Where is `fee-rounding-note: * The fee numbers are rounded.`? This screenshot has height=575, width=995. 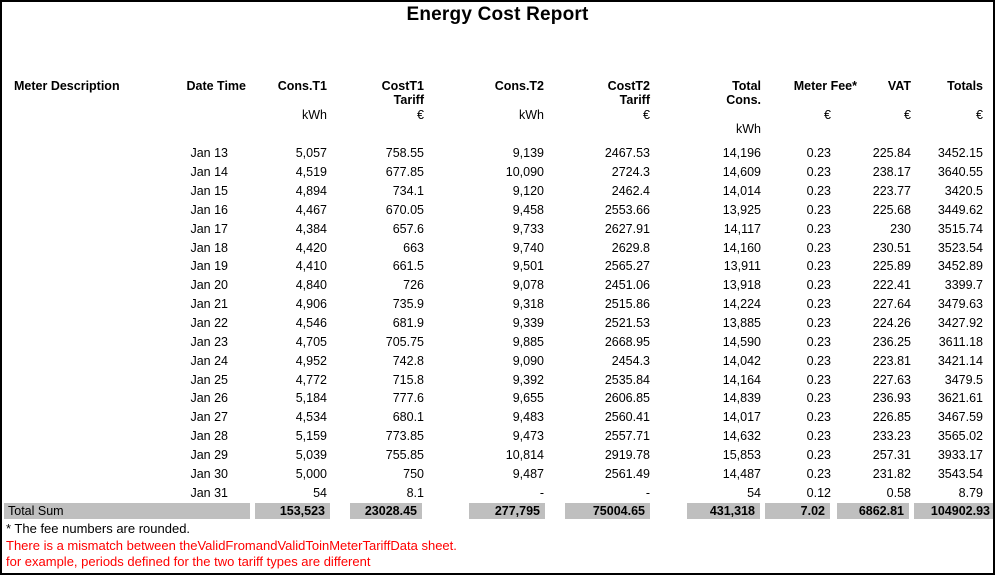
fee-rounding-note: * The fee numbers are rounded. is located at coordinates (98, 528).